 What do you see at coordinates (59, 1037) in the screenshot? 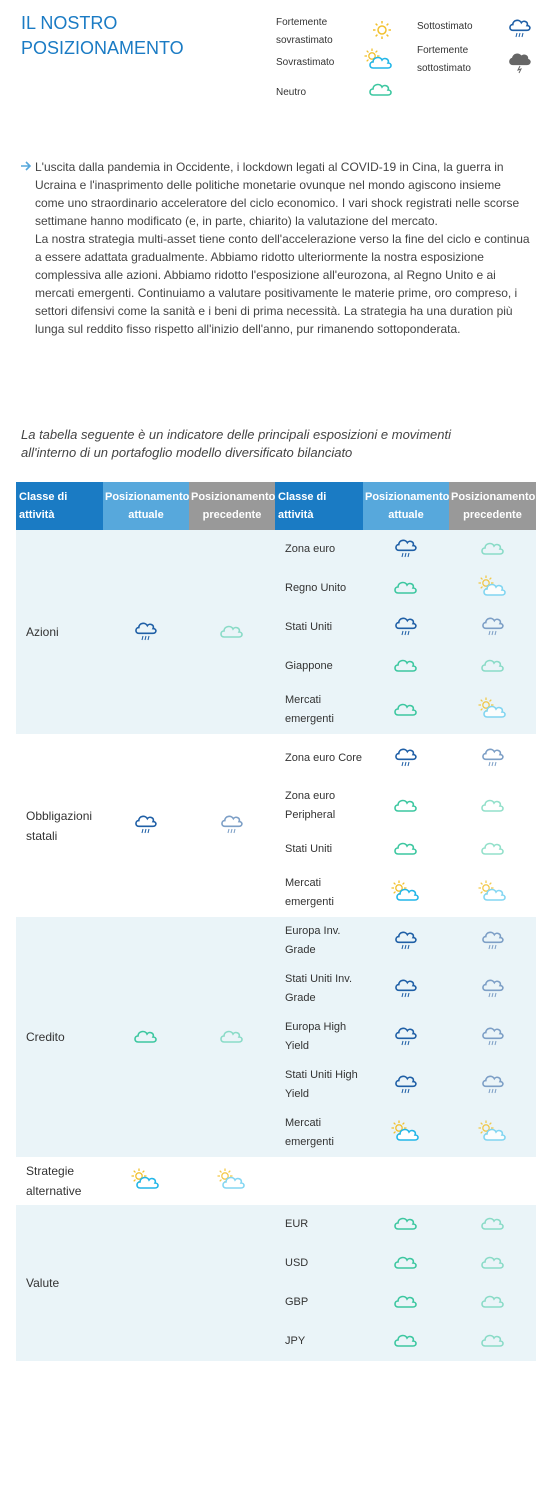
I see `asset-class-name: Credito` at bounding box center [59, 1037].